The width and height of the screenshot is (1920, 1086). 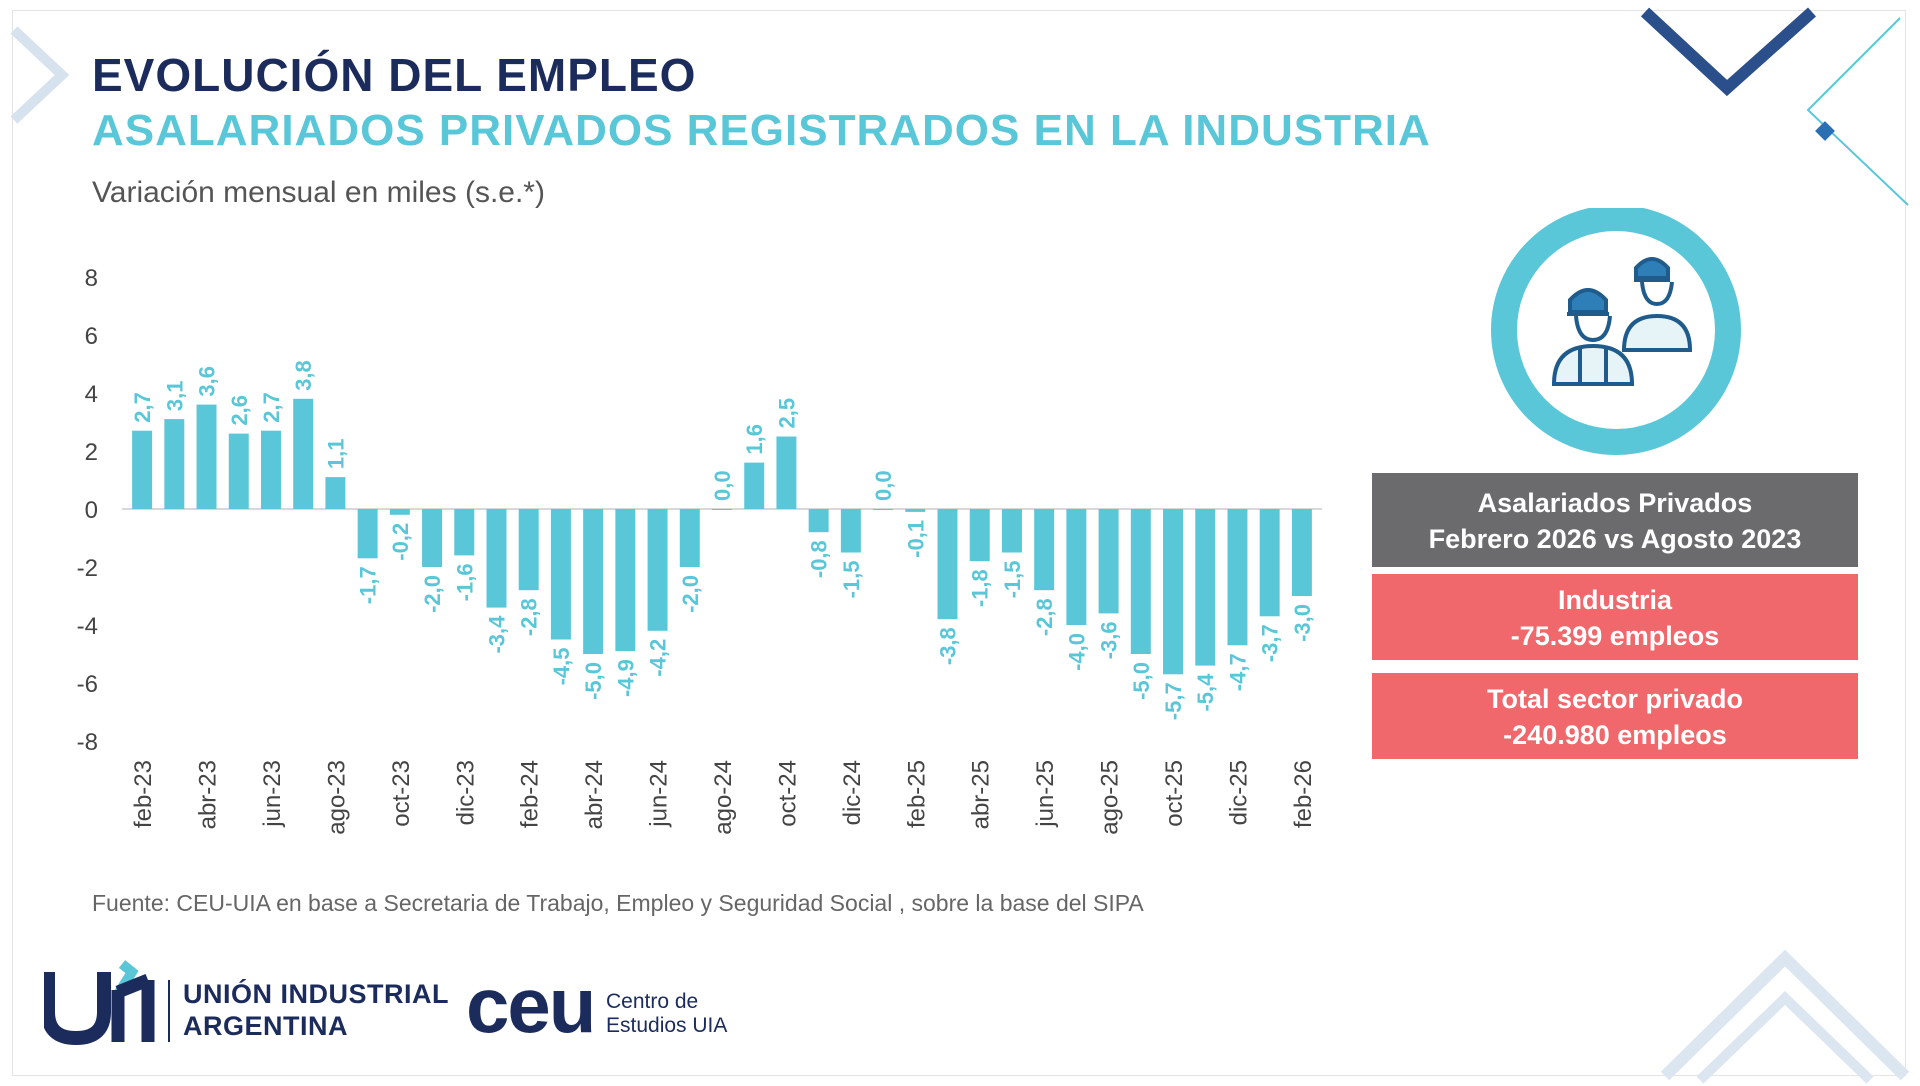 I want to click on ceu-wordmark: Centro de Estudios UIA, so click(x=666, y=1014).